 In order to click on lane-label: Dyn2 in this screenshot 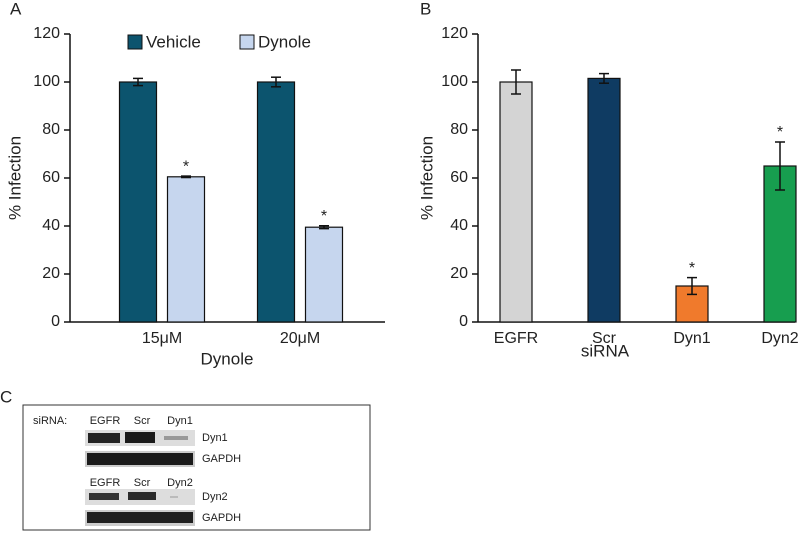, I will do `click(180, 483)`.